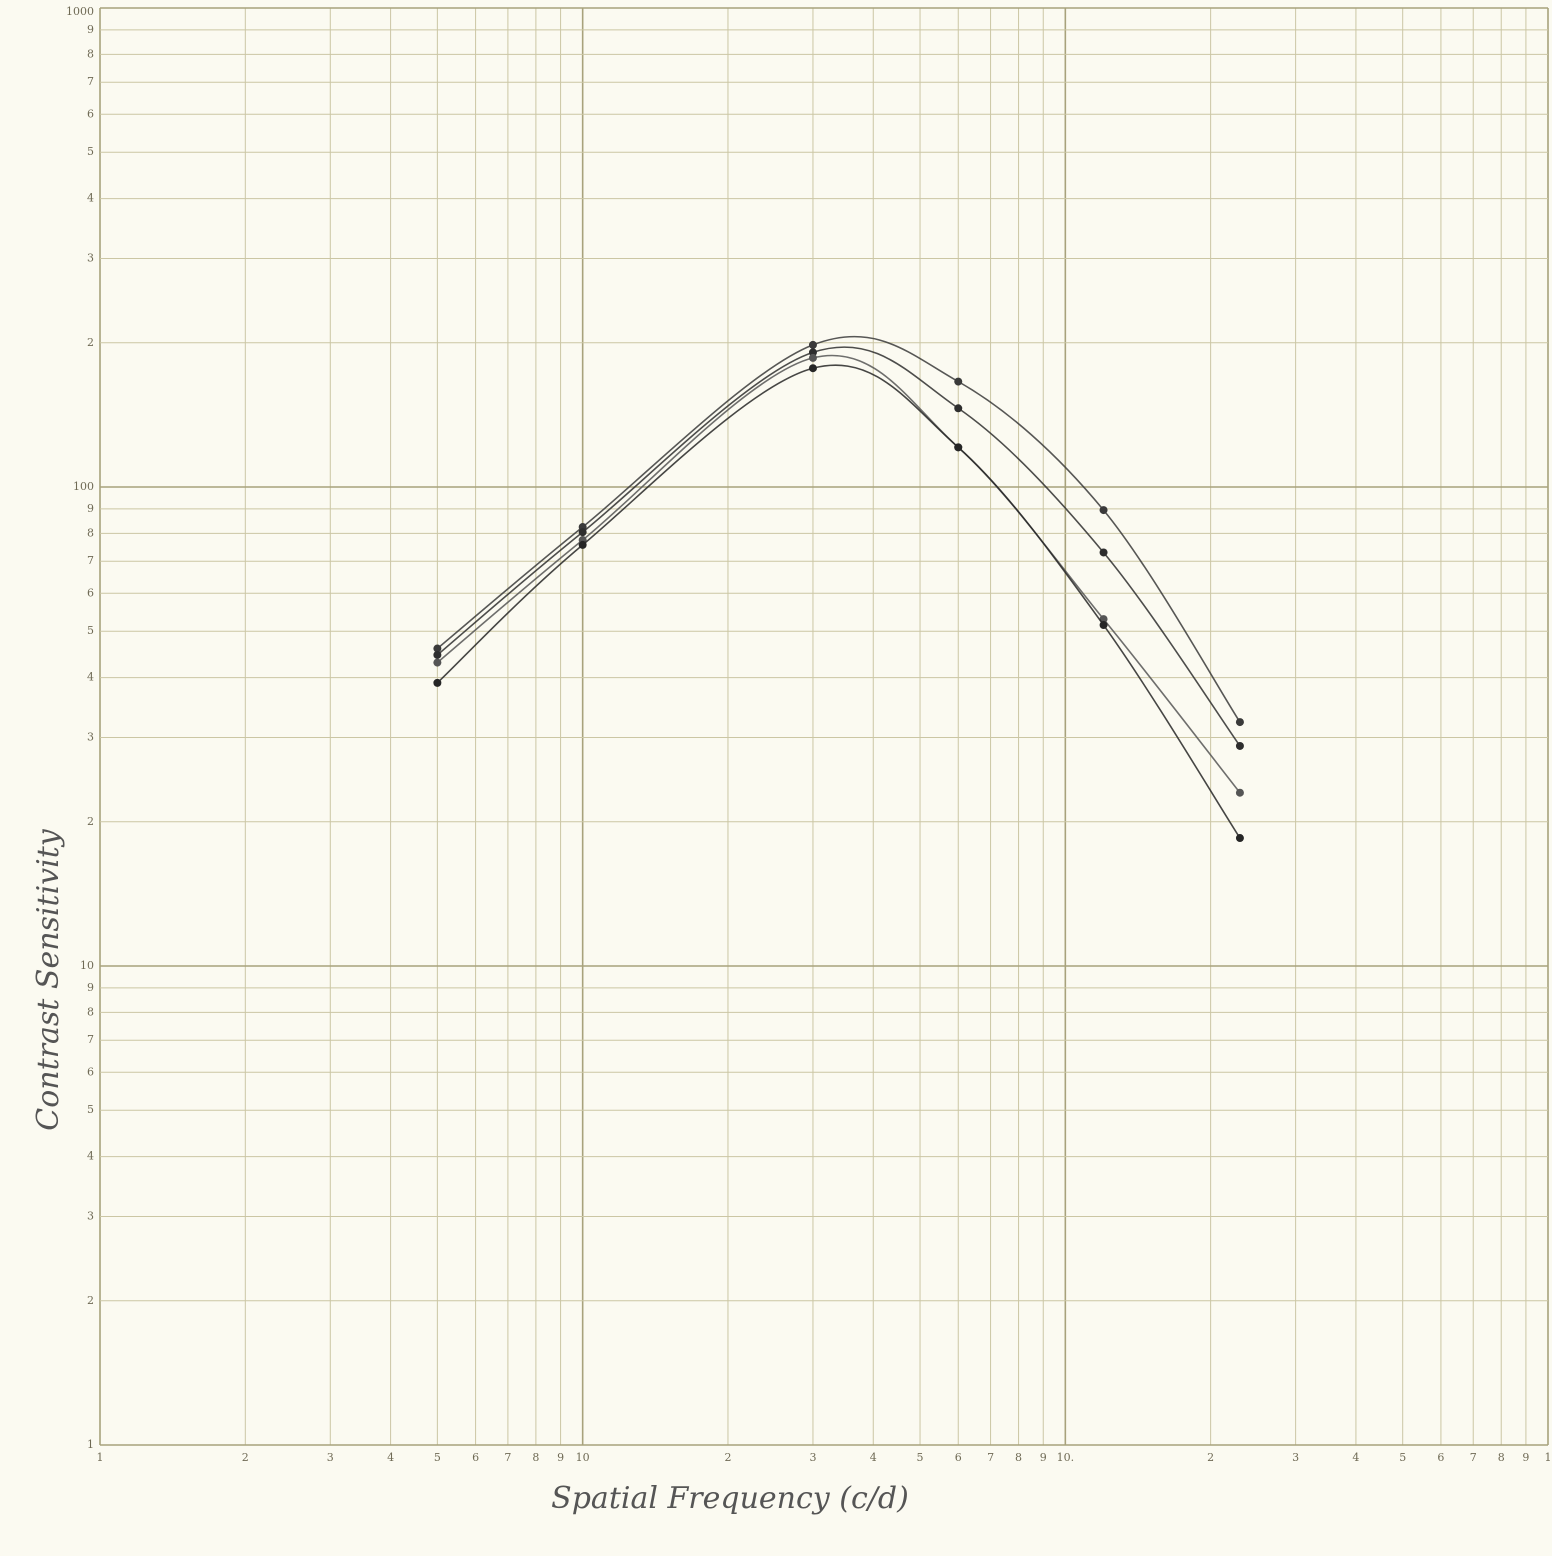  I want to click on x-axis-title: Spatial Frequency (c/d), so click(730, 1498).